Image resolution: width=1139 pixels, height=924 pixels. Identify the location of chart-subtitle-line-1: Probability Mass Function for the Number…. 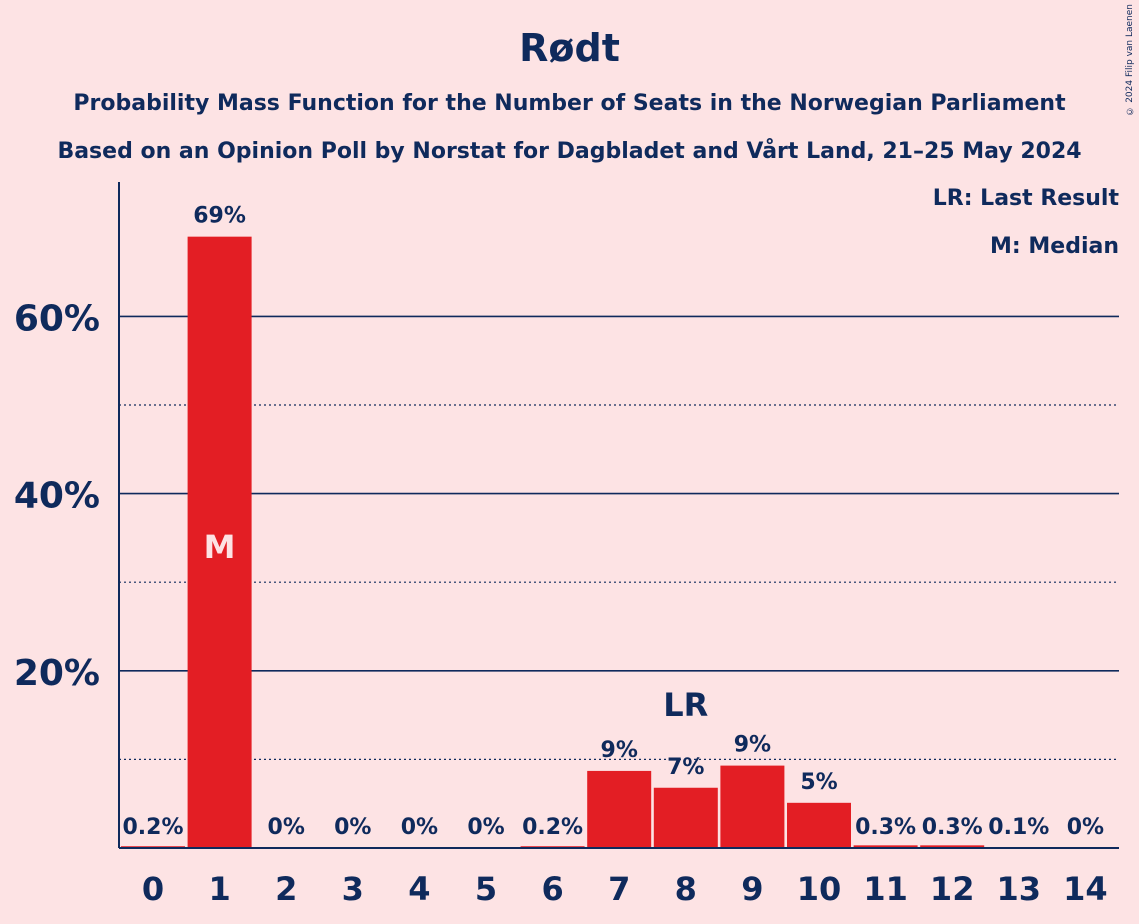
(569, 103).